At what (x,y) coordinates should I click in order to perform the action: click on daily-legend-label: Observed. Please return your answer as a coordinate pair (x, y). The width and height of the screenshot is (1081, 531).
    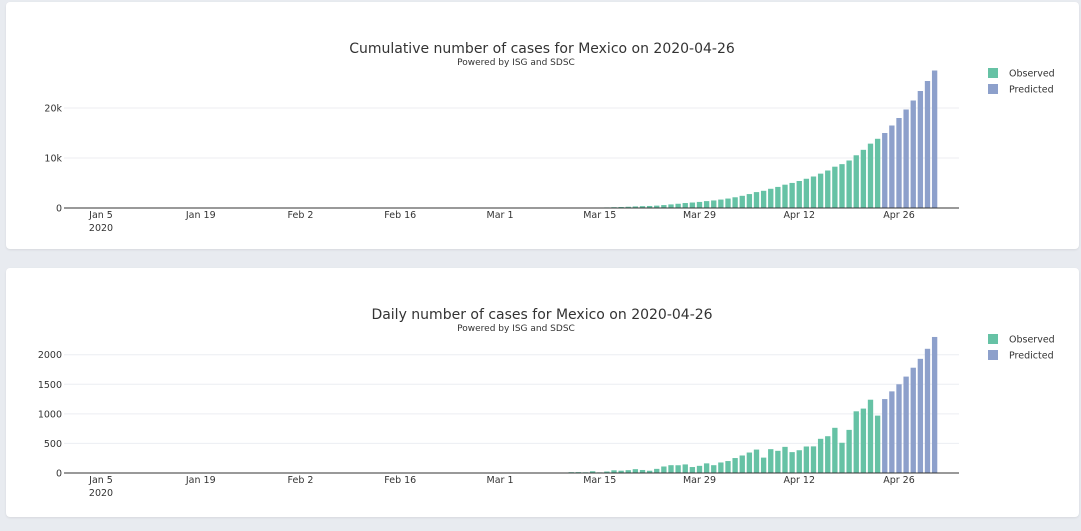
    Looking at the image, I should click on (1032, 340).